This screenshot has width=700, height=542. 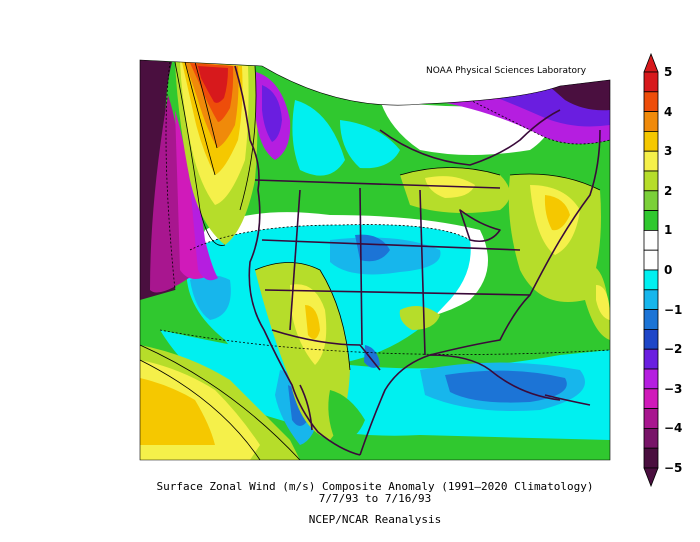 What do you see at coordinates (651, 62) in the screenshot?
I see `colorbar-top-arrow` at bounding box center [651, 62].